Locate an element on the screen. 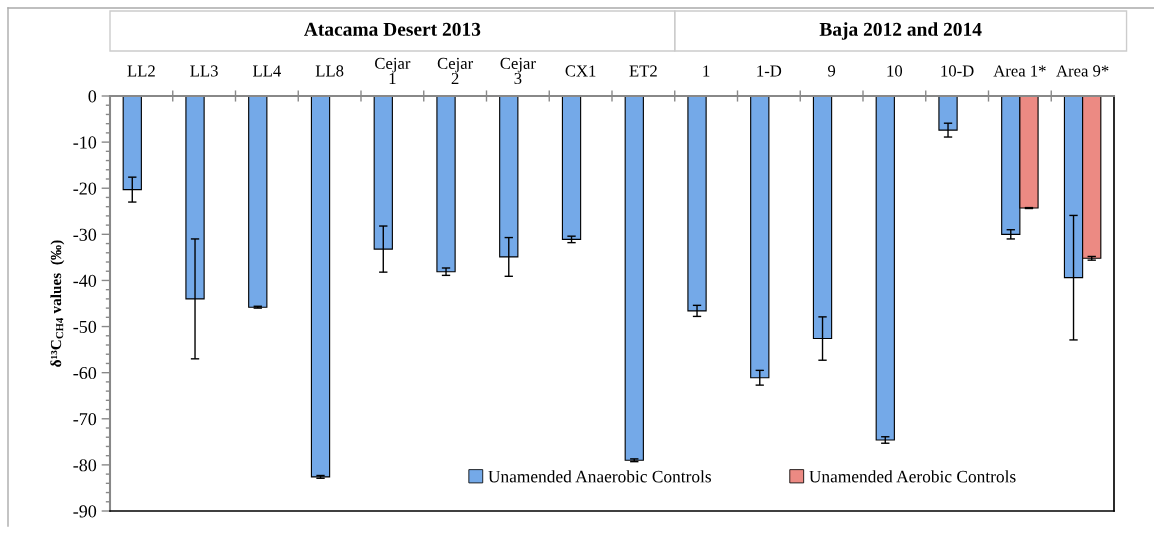 This screenshot has width=1154, height=534. y-tick-label: -50 is located at coordinates (85, 326).